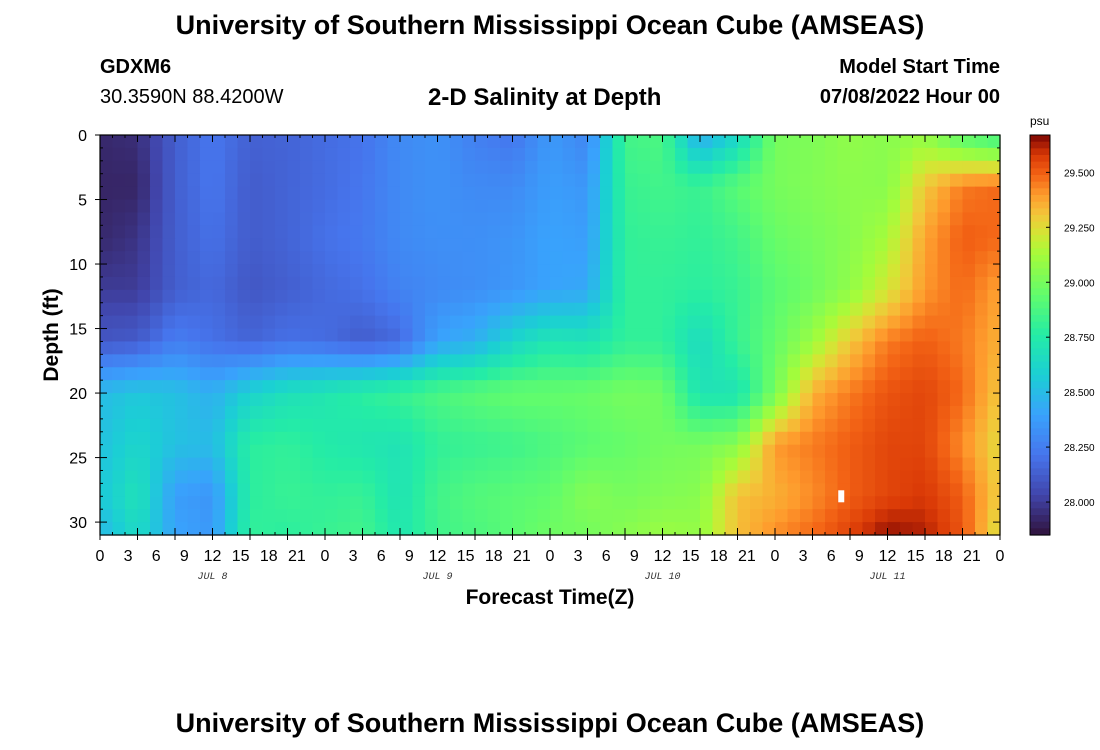  What do you see at coordinates (78, 523) in the screenshot?
I see `y-tick-label: 30` at bounding box center [78, 523].